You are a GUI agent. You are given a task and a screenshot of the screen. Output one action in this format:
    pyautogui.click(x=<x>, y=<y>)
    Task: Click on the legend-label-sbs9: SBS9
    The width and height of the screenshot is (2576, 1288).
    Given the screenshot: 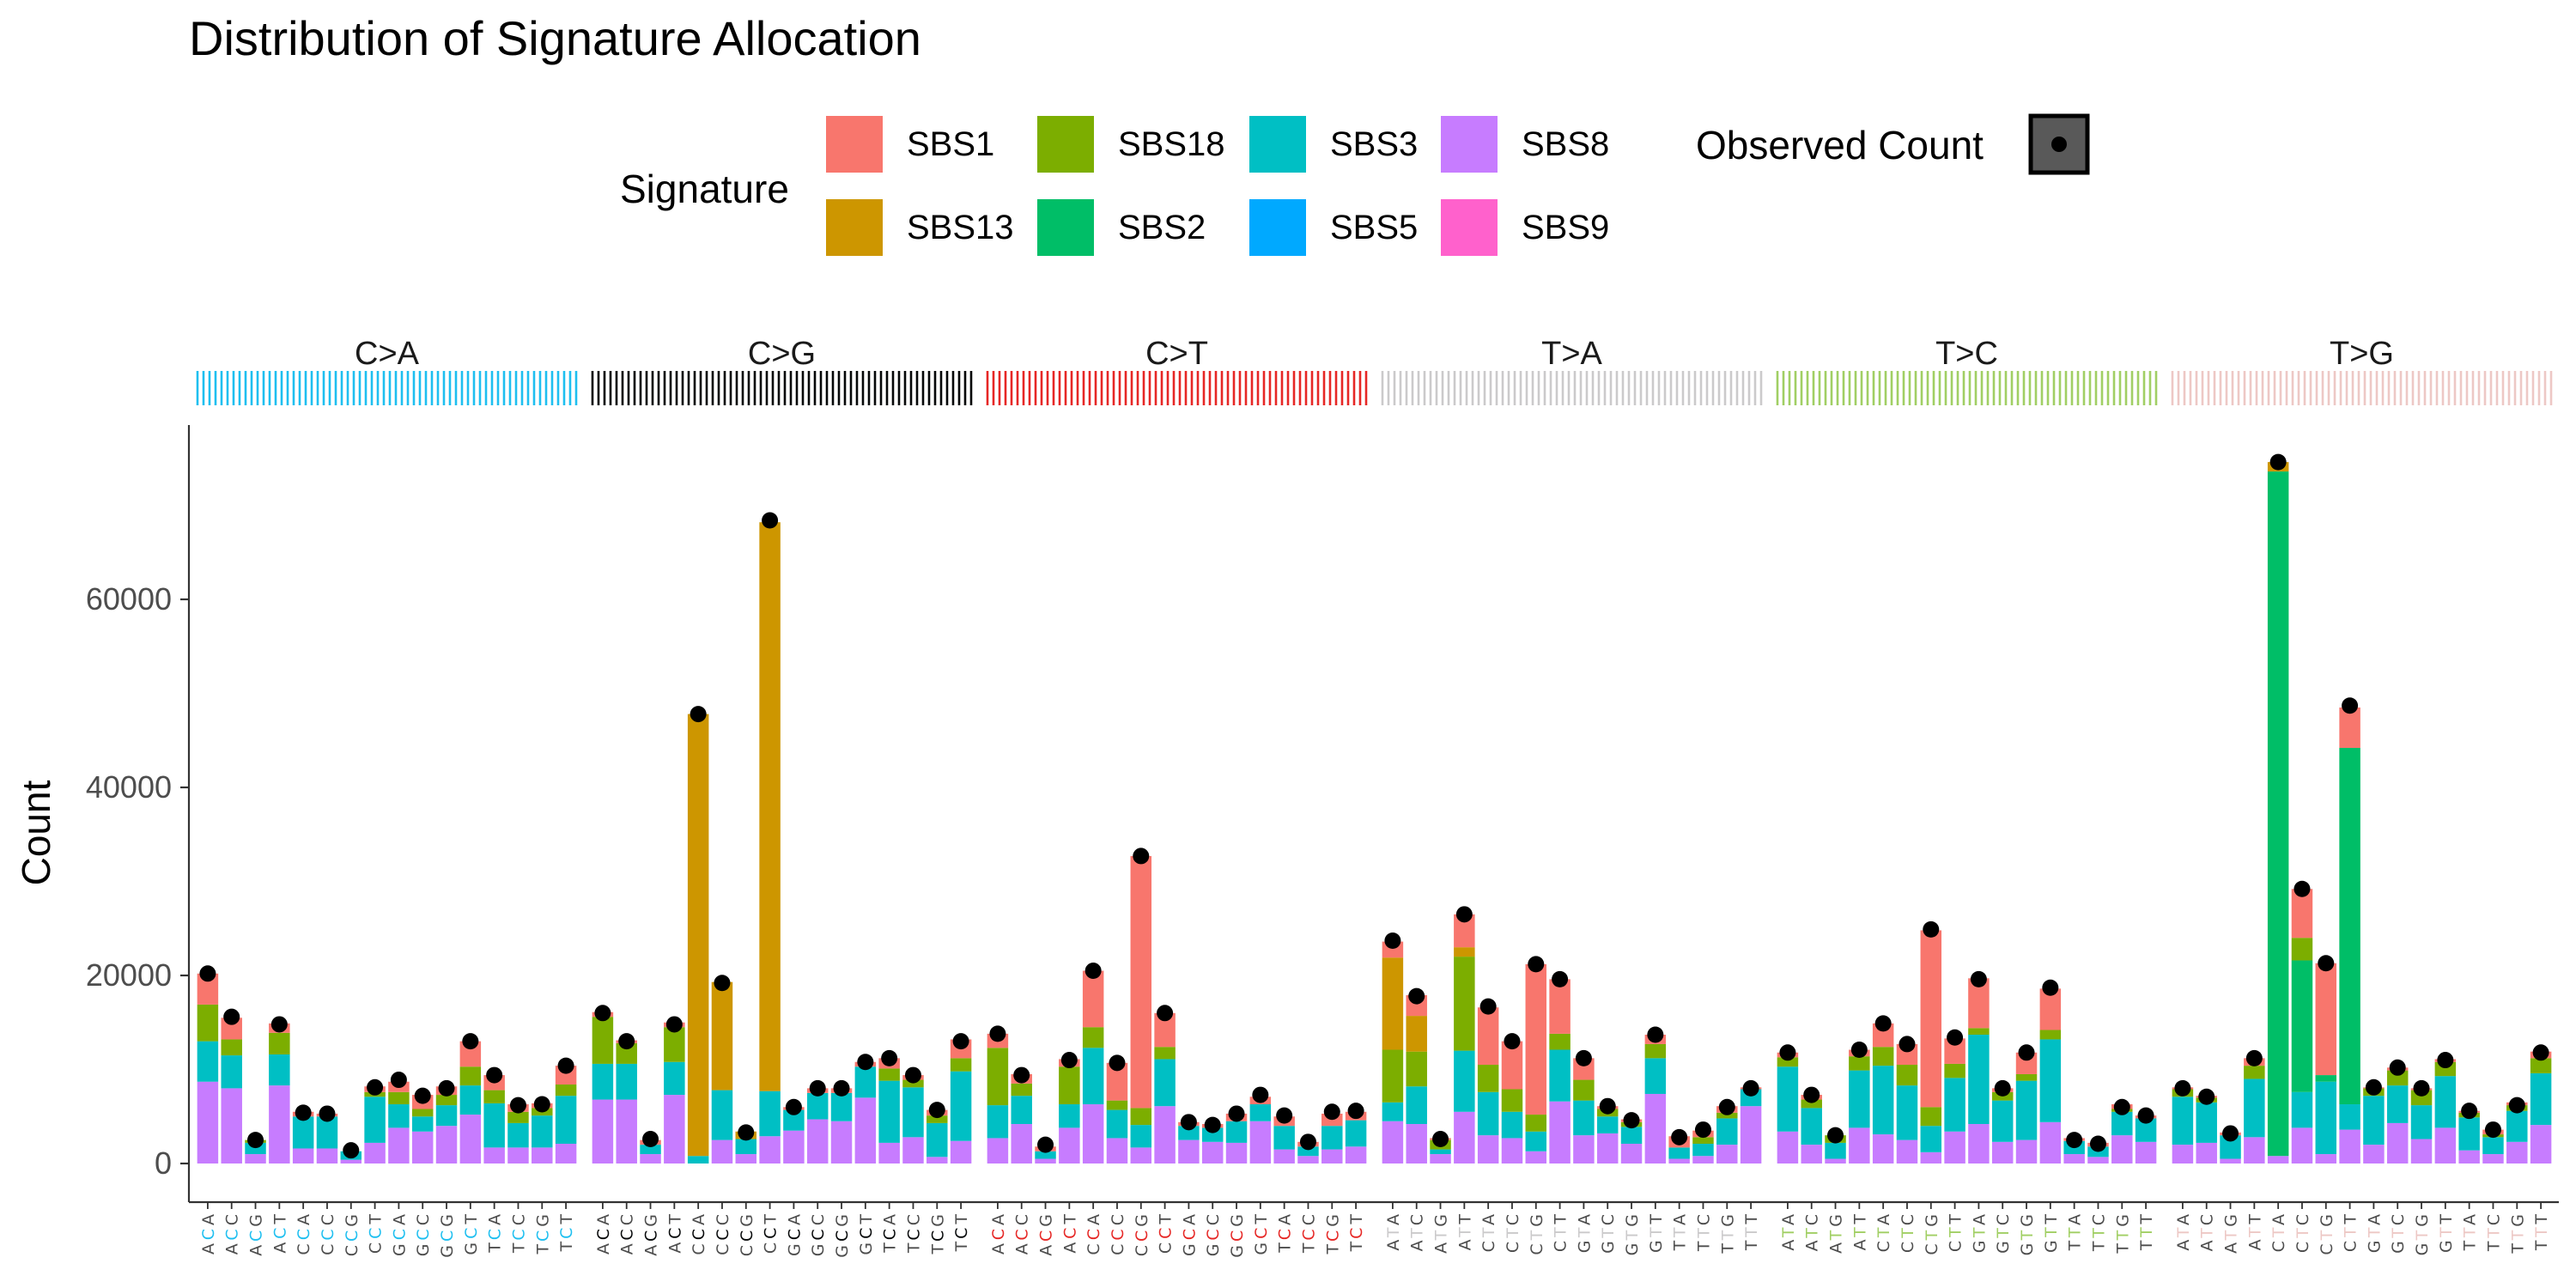 What is the action you would take?
    pyautogui.click(x=1565, y=228)
    